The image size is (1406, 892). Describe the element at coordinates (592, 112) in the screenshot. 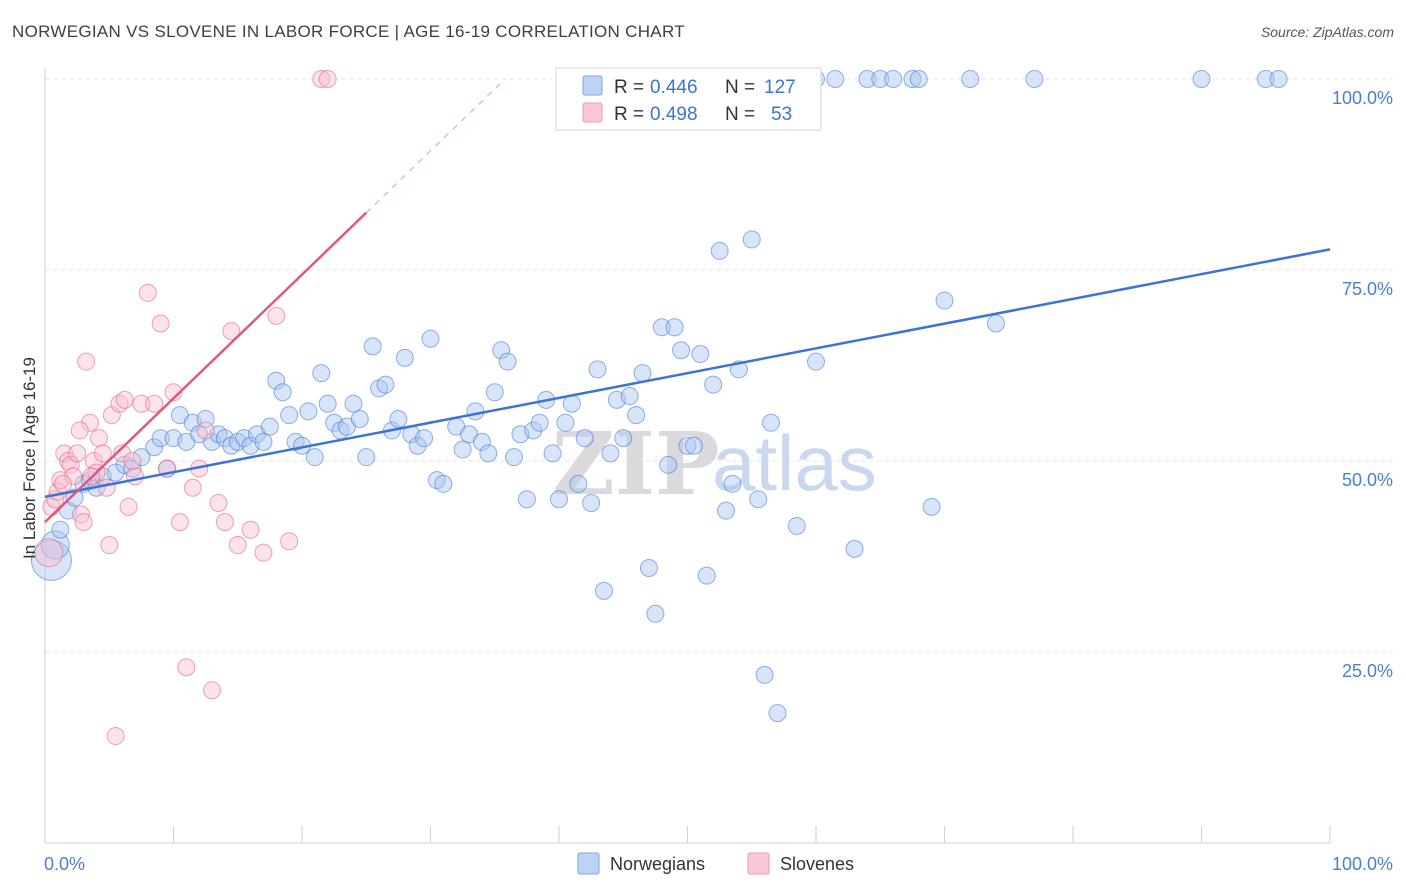

I see `legend-swatch-slovenes` at that location.